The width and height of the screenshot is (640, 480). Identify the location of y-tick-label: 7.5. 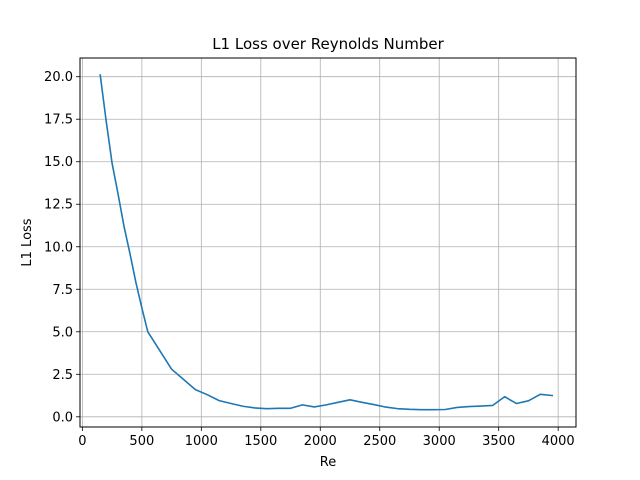
(62, 290).